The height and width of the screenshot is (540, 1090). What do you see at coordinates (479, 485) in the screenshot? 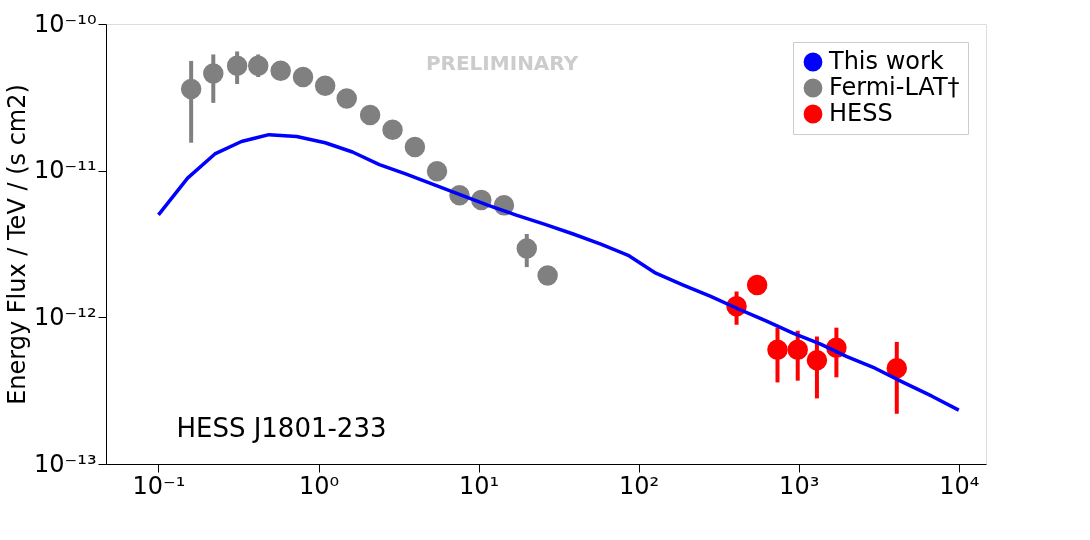
I see `x-tick-label: 10¹` at bounding box center [479, 485].